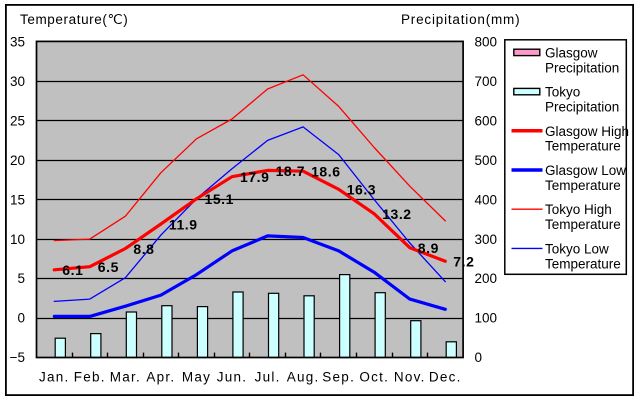  Describe the element at coordinates (90, 377) in the screenshot. I see `svg-text: Feb.` at that location.